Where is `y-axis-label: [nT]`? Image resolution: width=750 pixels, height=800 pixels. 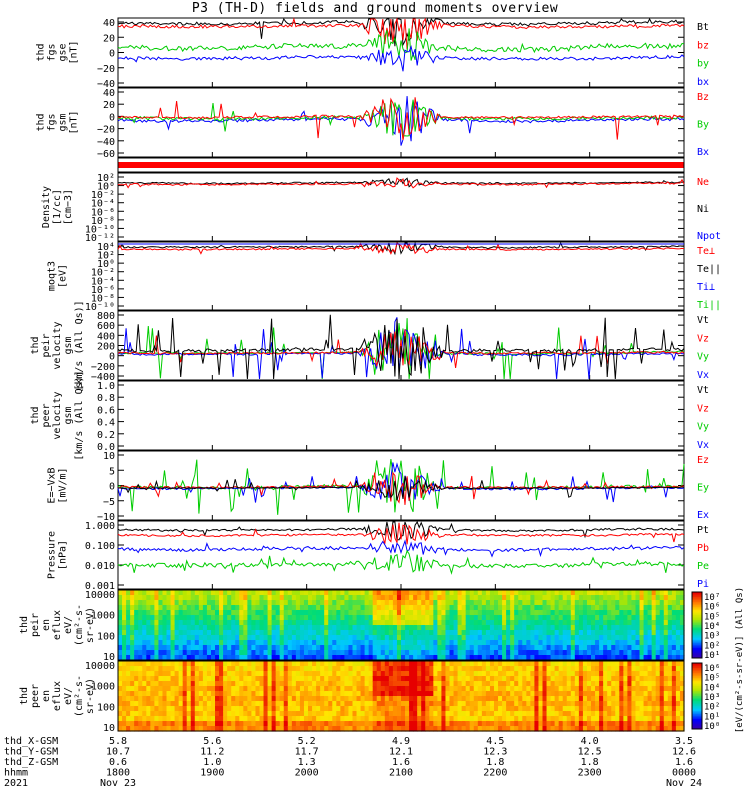 y-axis-label: [nT] is located at coordinates (74, 52).